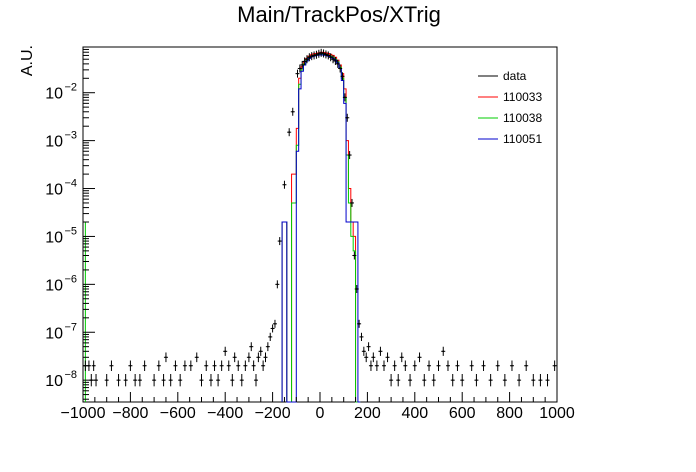  Describe the element at coordinates (54, 190) in the screenshot. I see `y-tick-label: 10` at that location.